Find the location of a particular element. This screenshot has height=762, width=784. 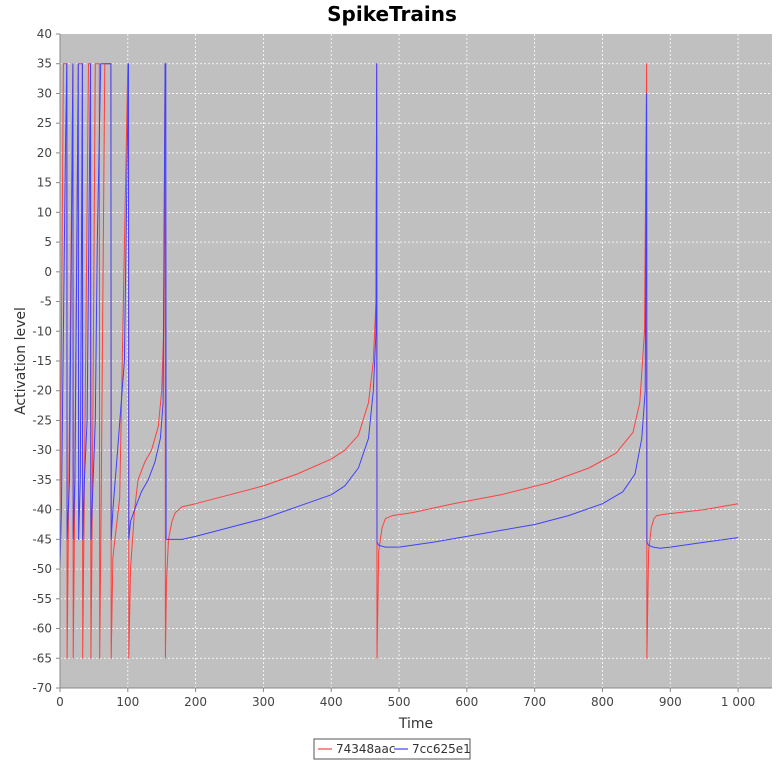

y-tick-label: 5 is located at coordinates (48, 242).